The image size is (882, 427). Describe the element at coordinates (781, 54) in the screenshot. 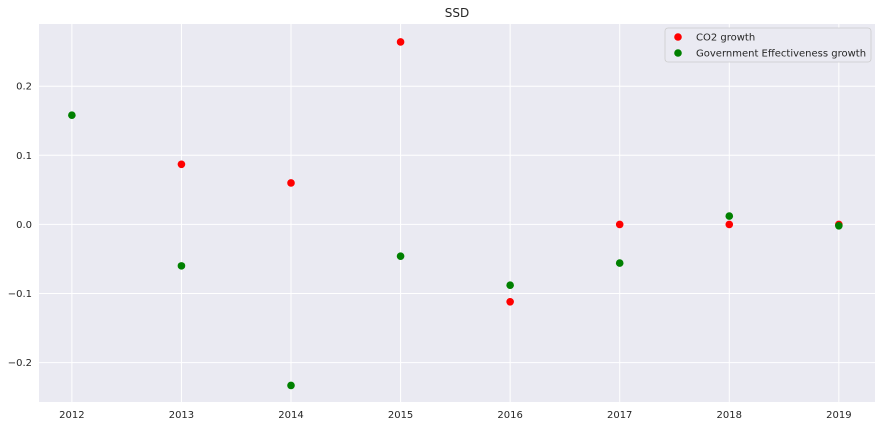

I see `legend-label: Government Effectiveness growth` at that location.